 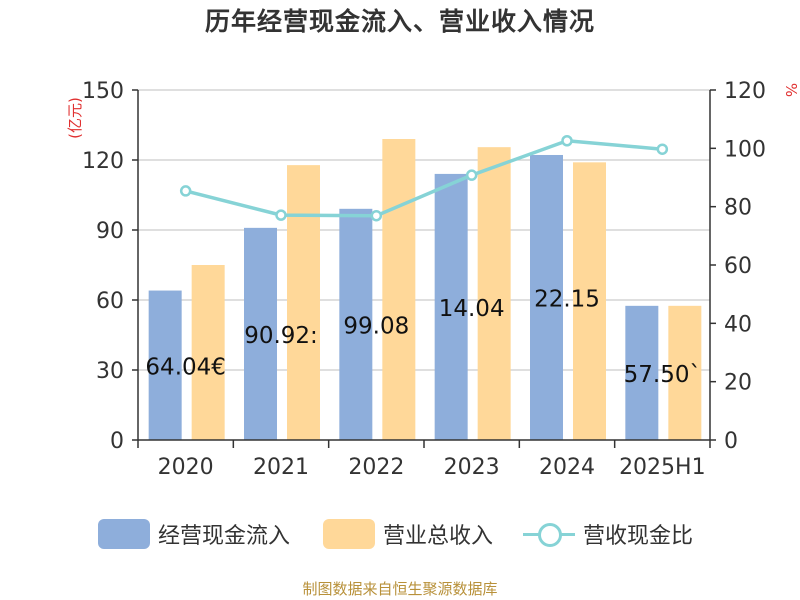 What do you see at coordinates (75, 118) in the screenshot?
I see `left-axis-unit: (亿元)` at bounding box center [75, 118].